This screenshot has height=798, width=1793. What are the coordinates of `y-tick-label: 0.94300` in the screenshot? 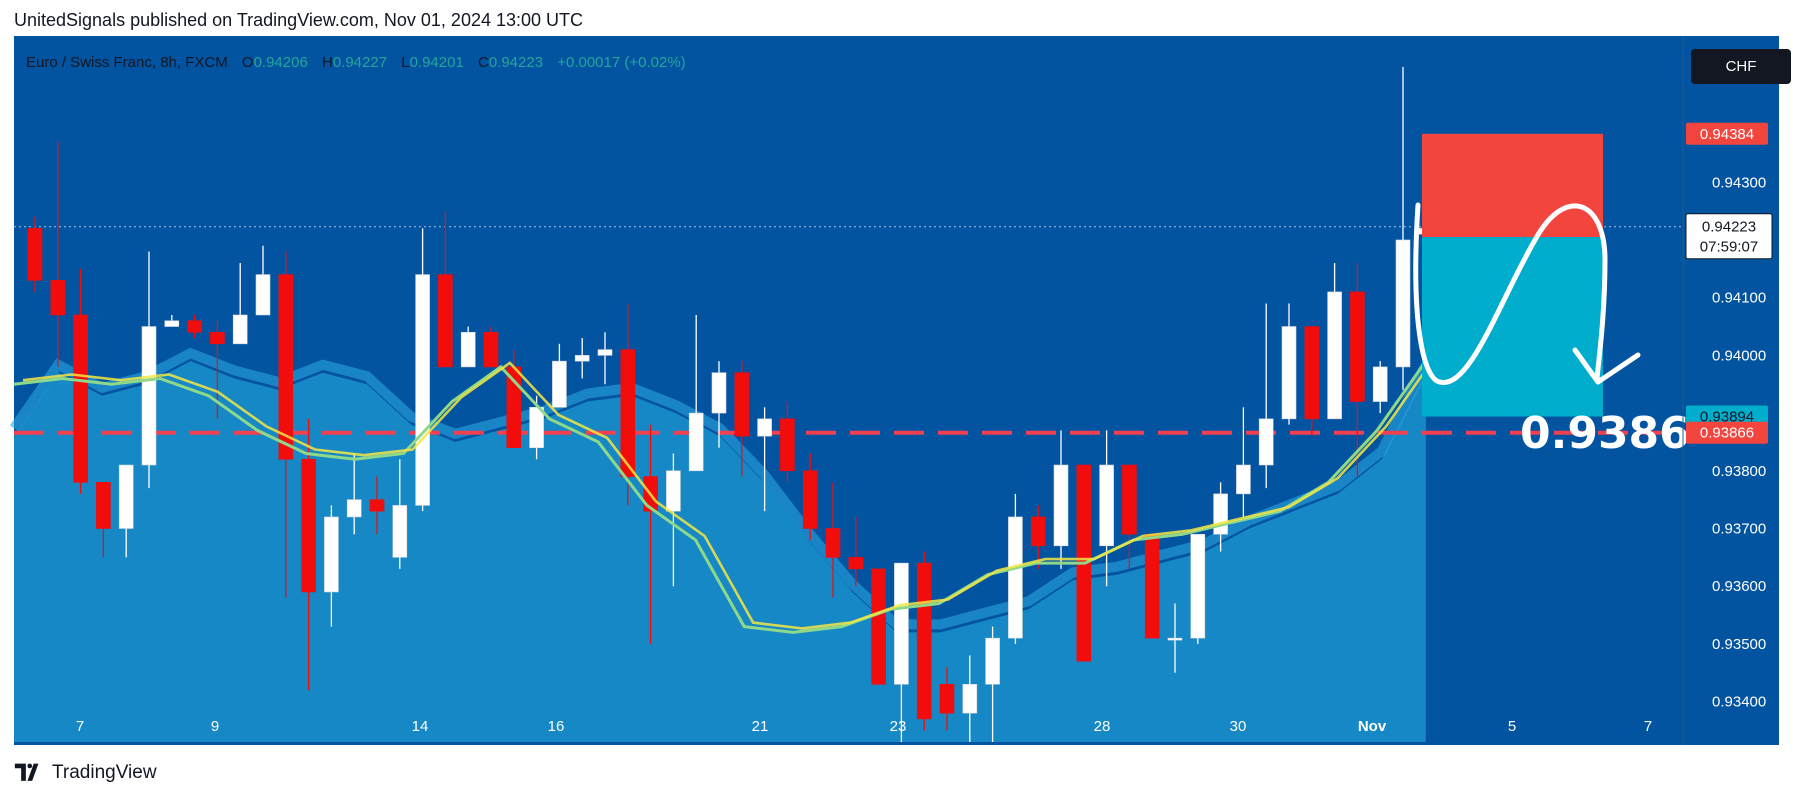 It's located at (1739, 182).